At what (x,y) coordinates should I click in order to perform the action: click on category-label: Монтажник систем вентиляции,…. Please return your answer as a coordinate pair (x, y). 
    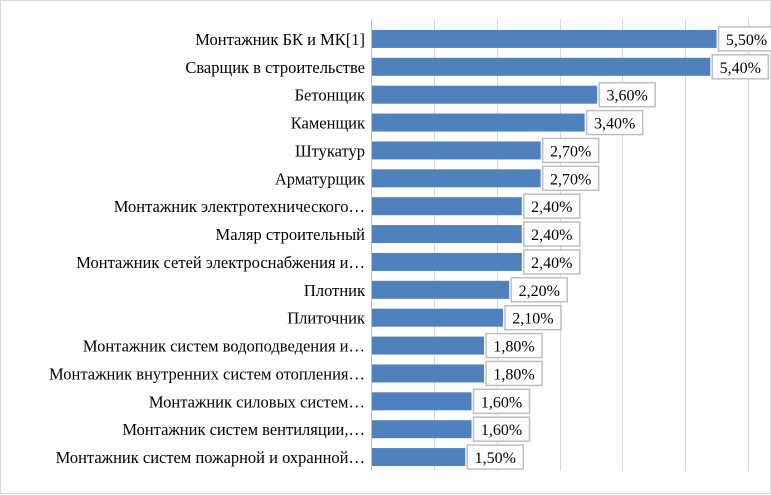
    Looking at the image, I should click on (243, 429).